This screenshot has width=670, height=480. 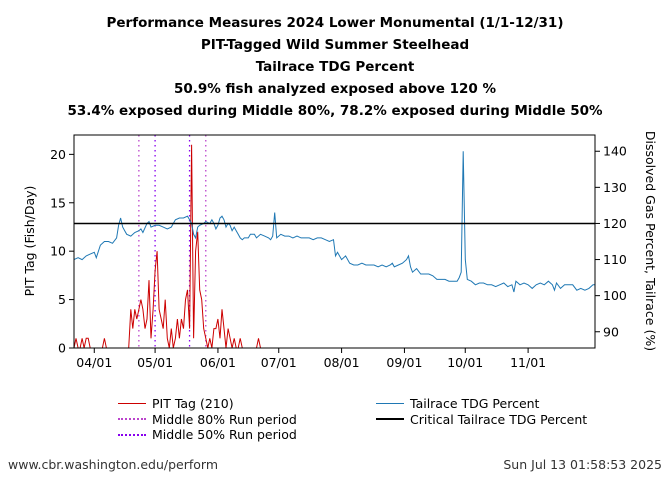 What do you see at coordinates (132, 434) in the screenshot?
I see `legend-swatch-middle50` at bounding box center [132, 434].